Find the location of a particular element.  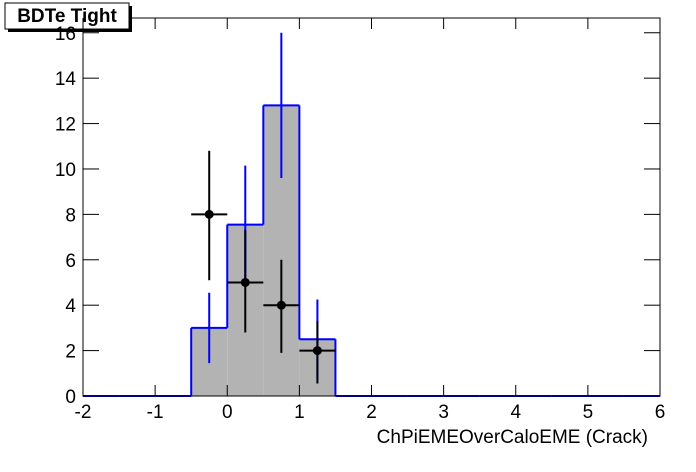

x-tick-label: -2 is located at coordinates (83, 412).